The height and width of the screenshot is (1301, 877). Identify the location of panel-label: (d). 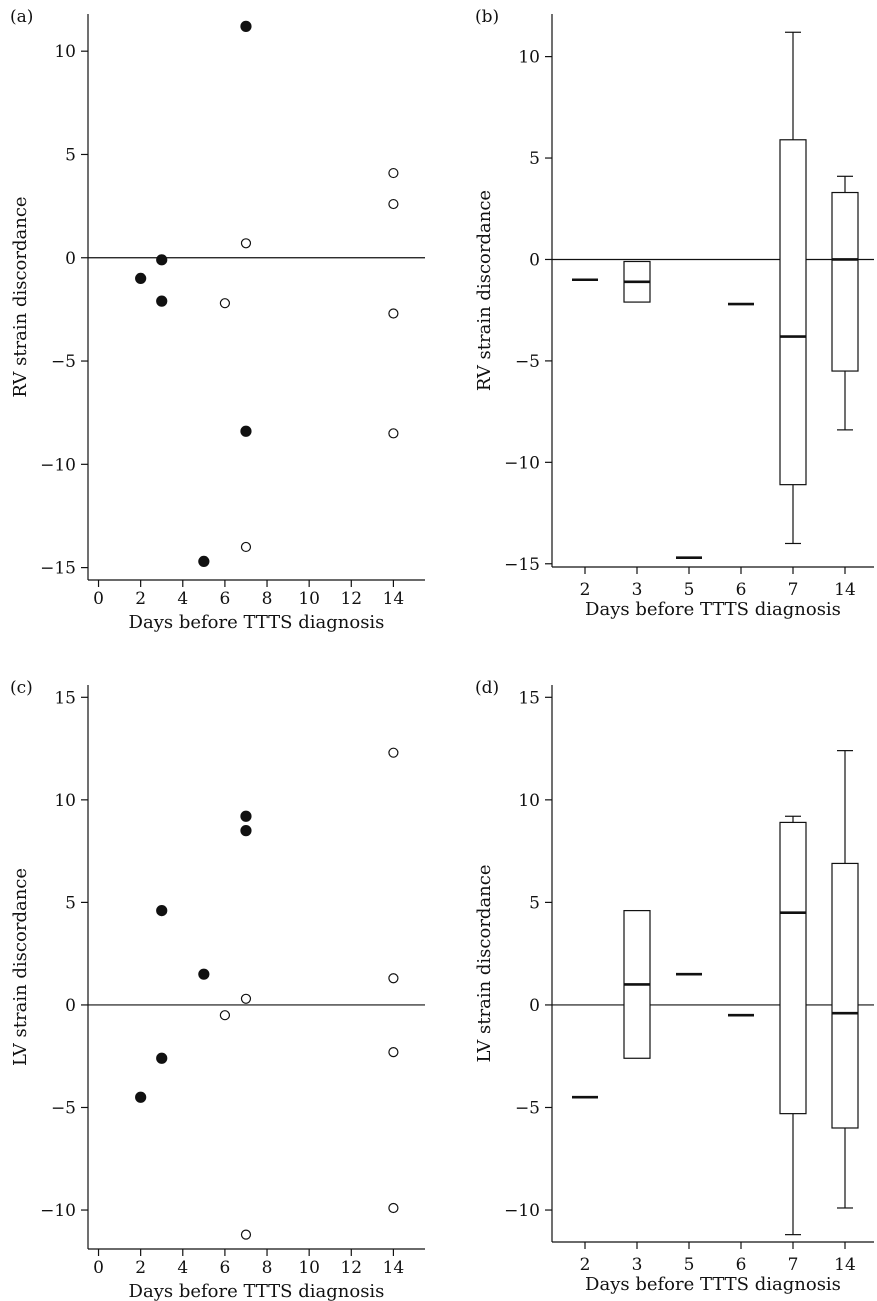
(487, 688).